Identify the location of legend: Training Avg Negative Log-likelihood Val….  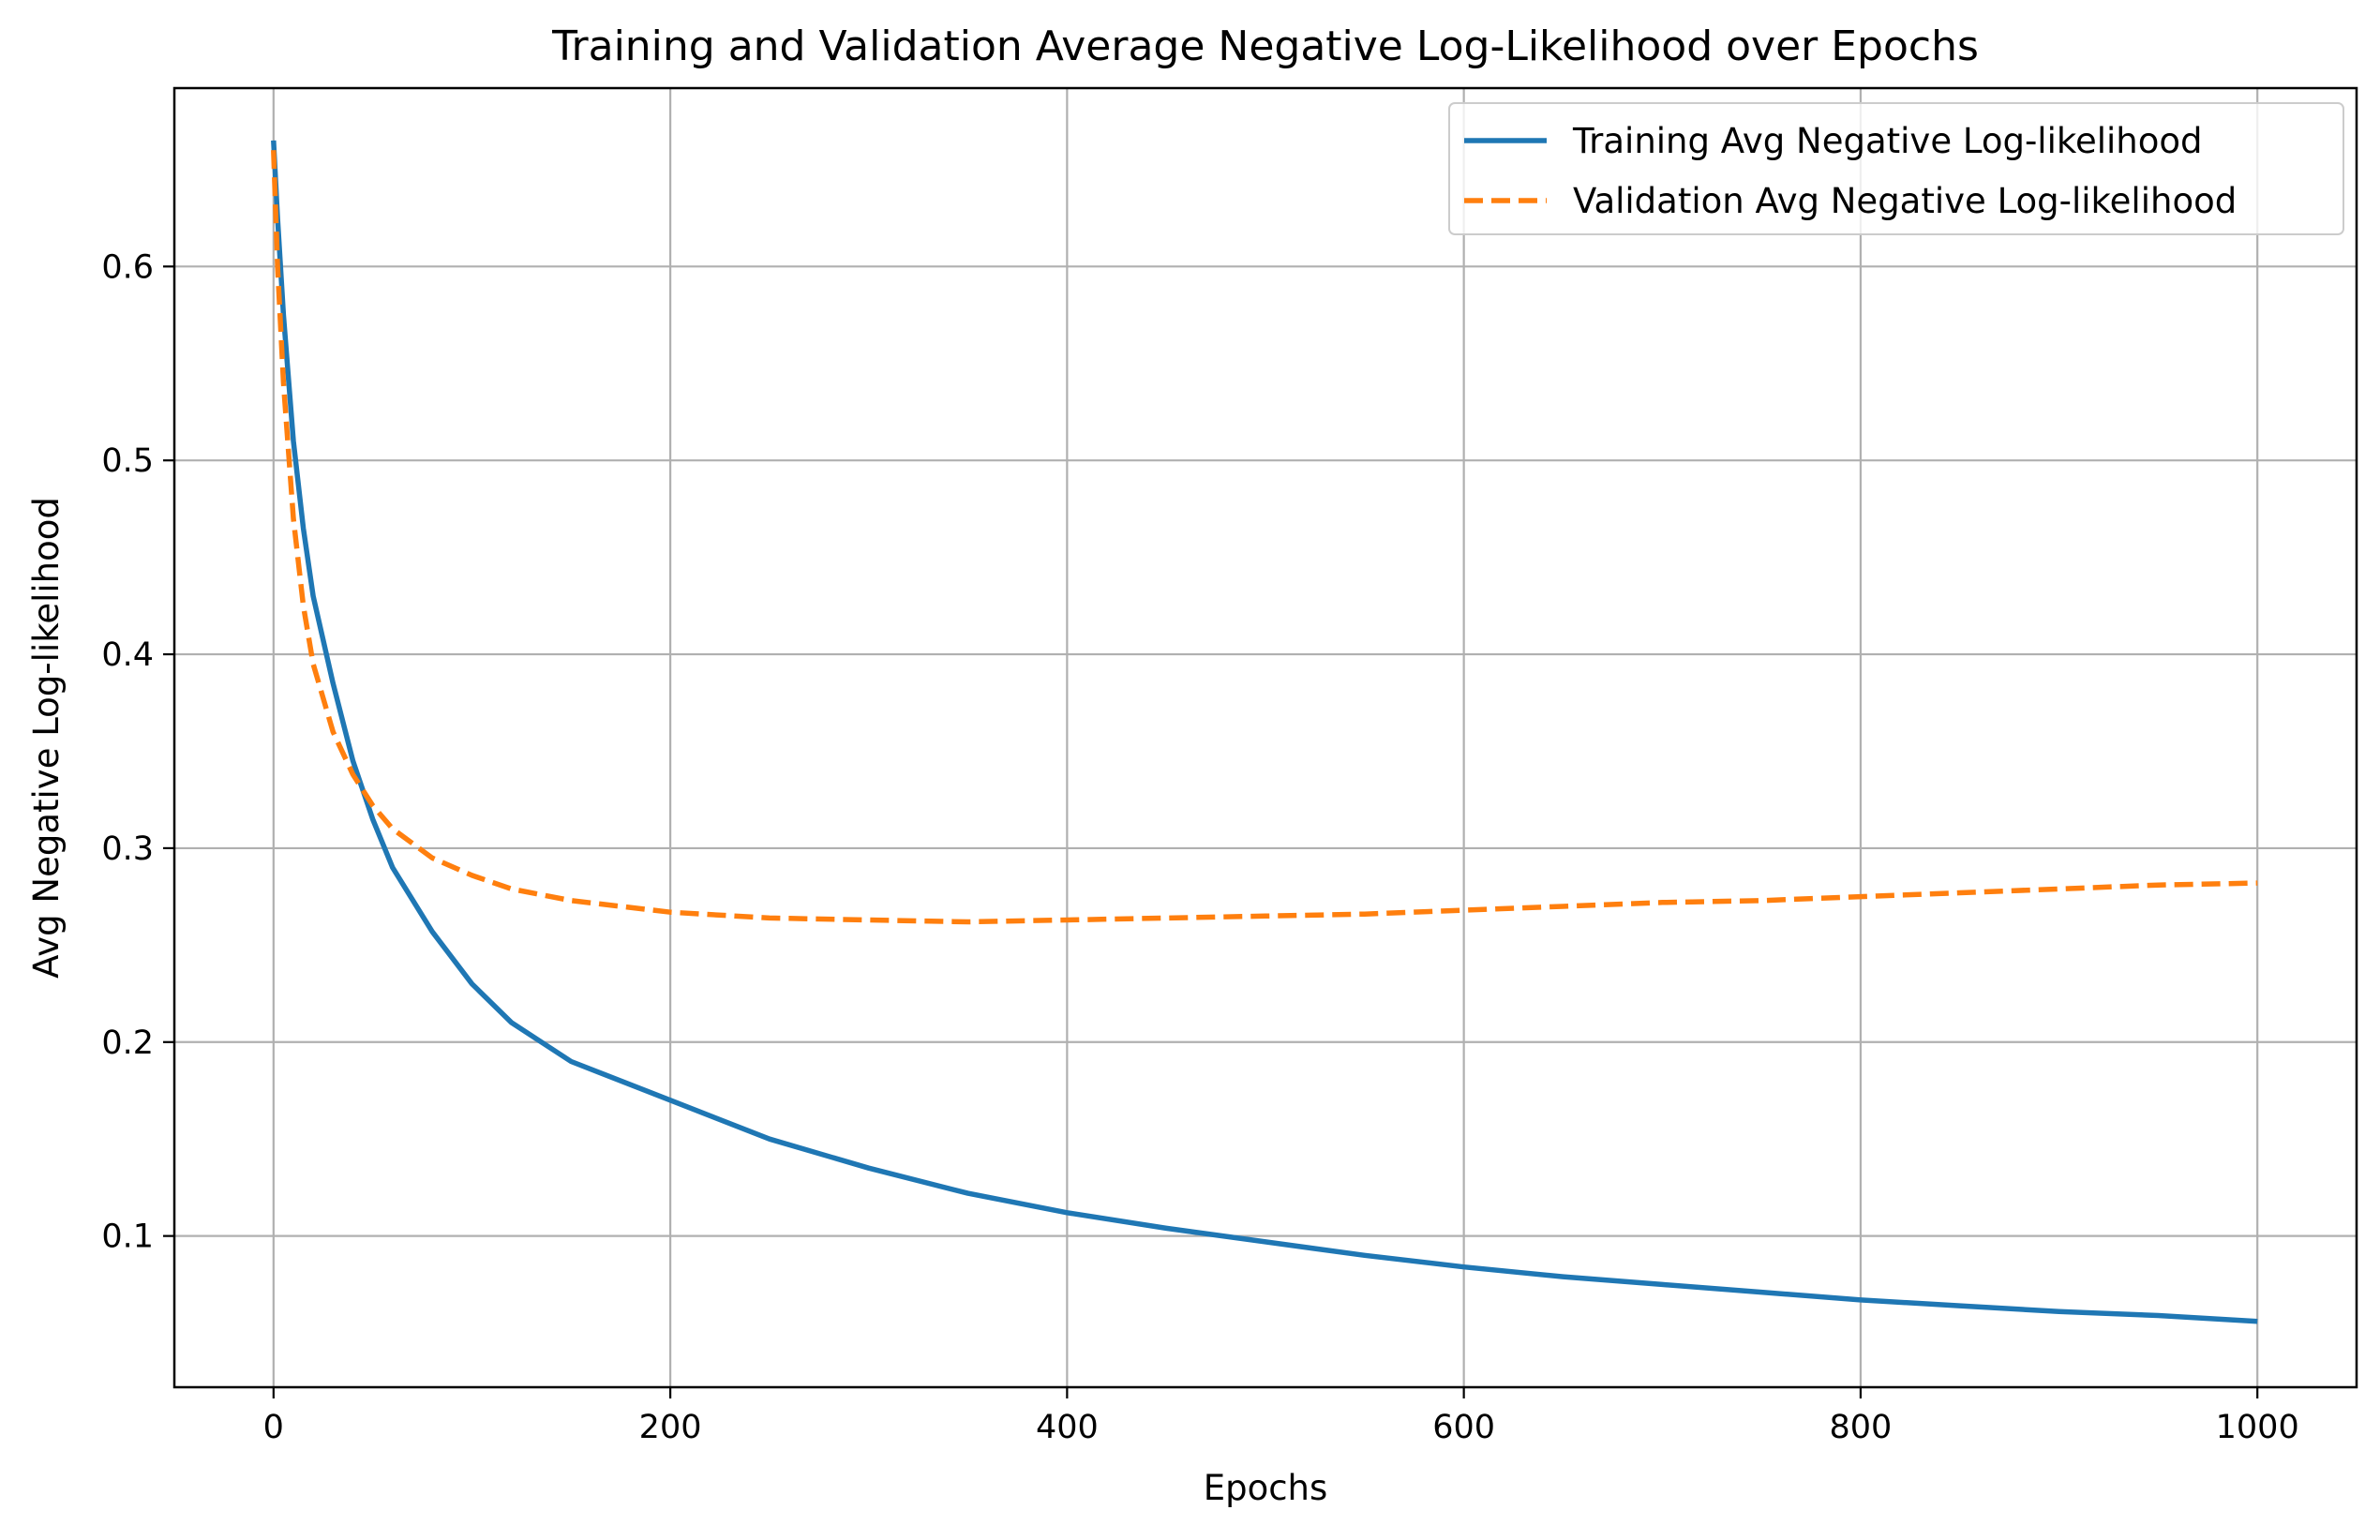
(1896, 168).